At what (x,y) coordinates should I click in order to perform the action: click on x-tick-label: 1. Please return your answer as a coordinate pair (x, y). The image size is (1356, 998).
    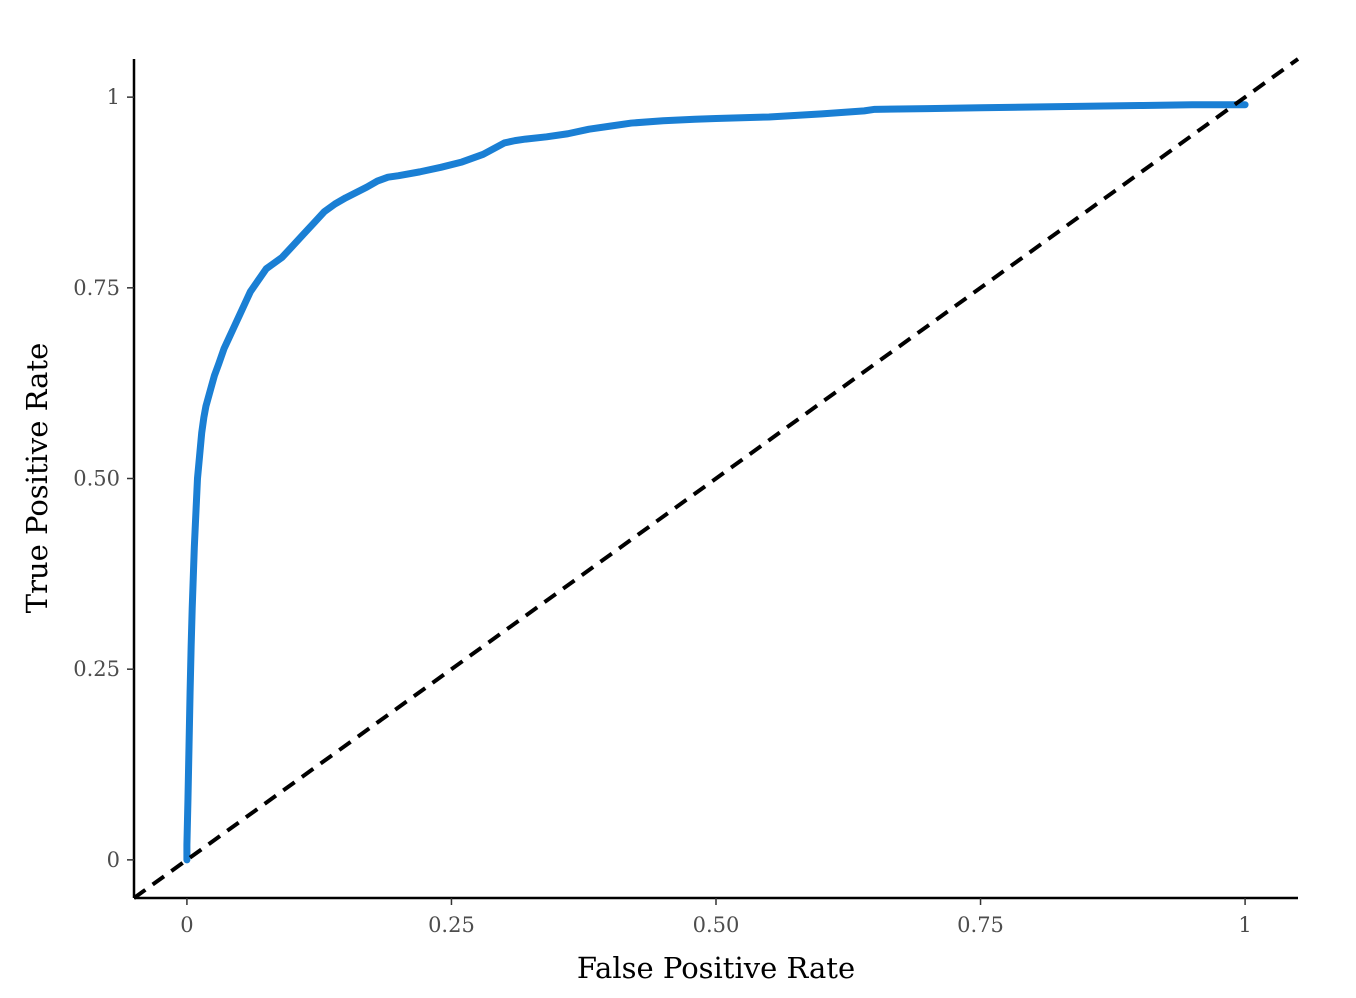
    Looking at the image, I should click on (1244, 925).